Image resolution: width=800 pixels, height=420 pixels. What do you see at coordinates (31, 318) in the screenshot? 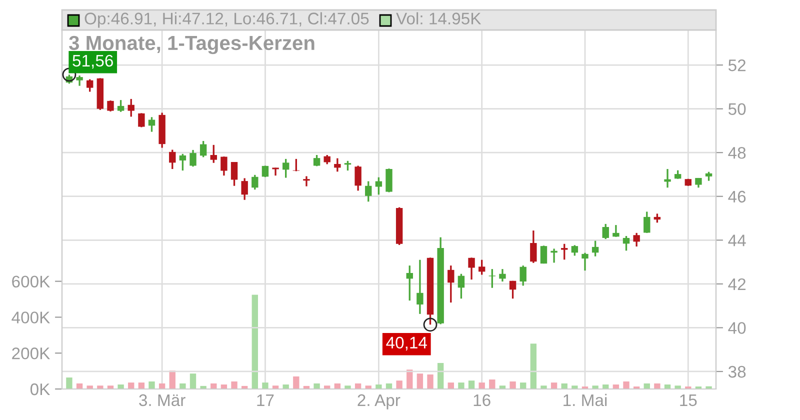
I see `y2-tick-label: 400K` at bounding box center [31, 318].